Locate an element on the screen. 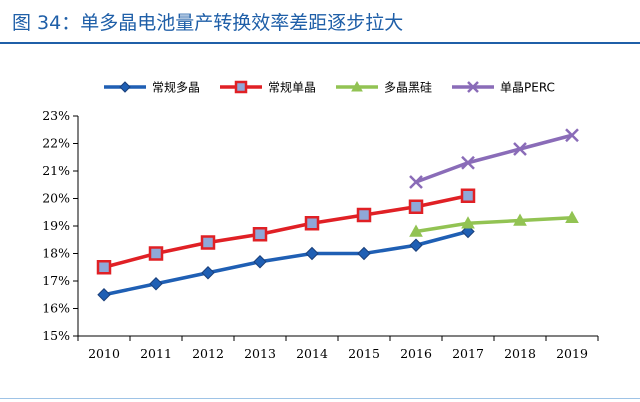 Image resolution: width=640 pixels, height=402 pixels. legend-item: 单晶PERC is located at coordinates (503, 88).